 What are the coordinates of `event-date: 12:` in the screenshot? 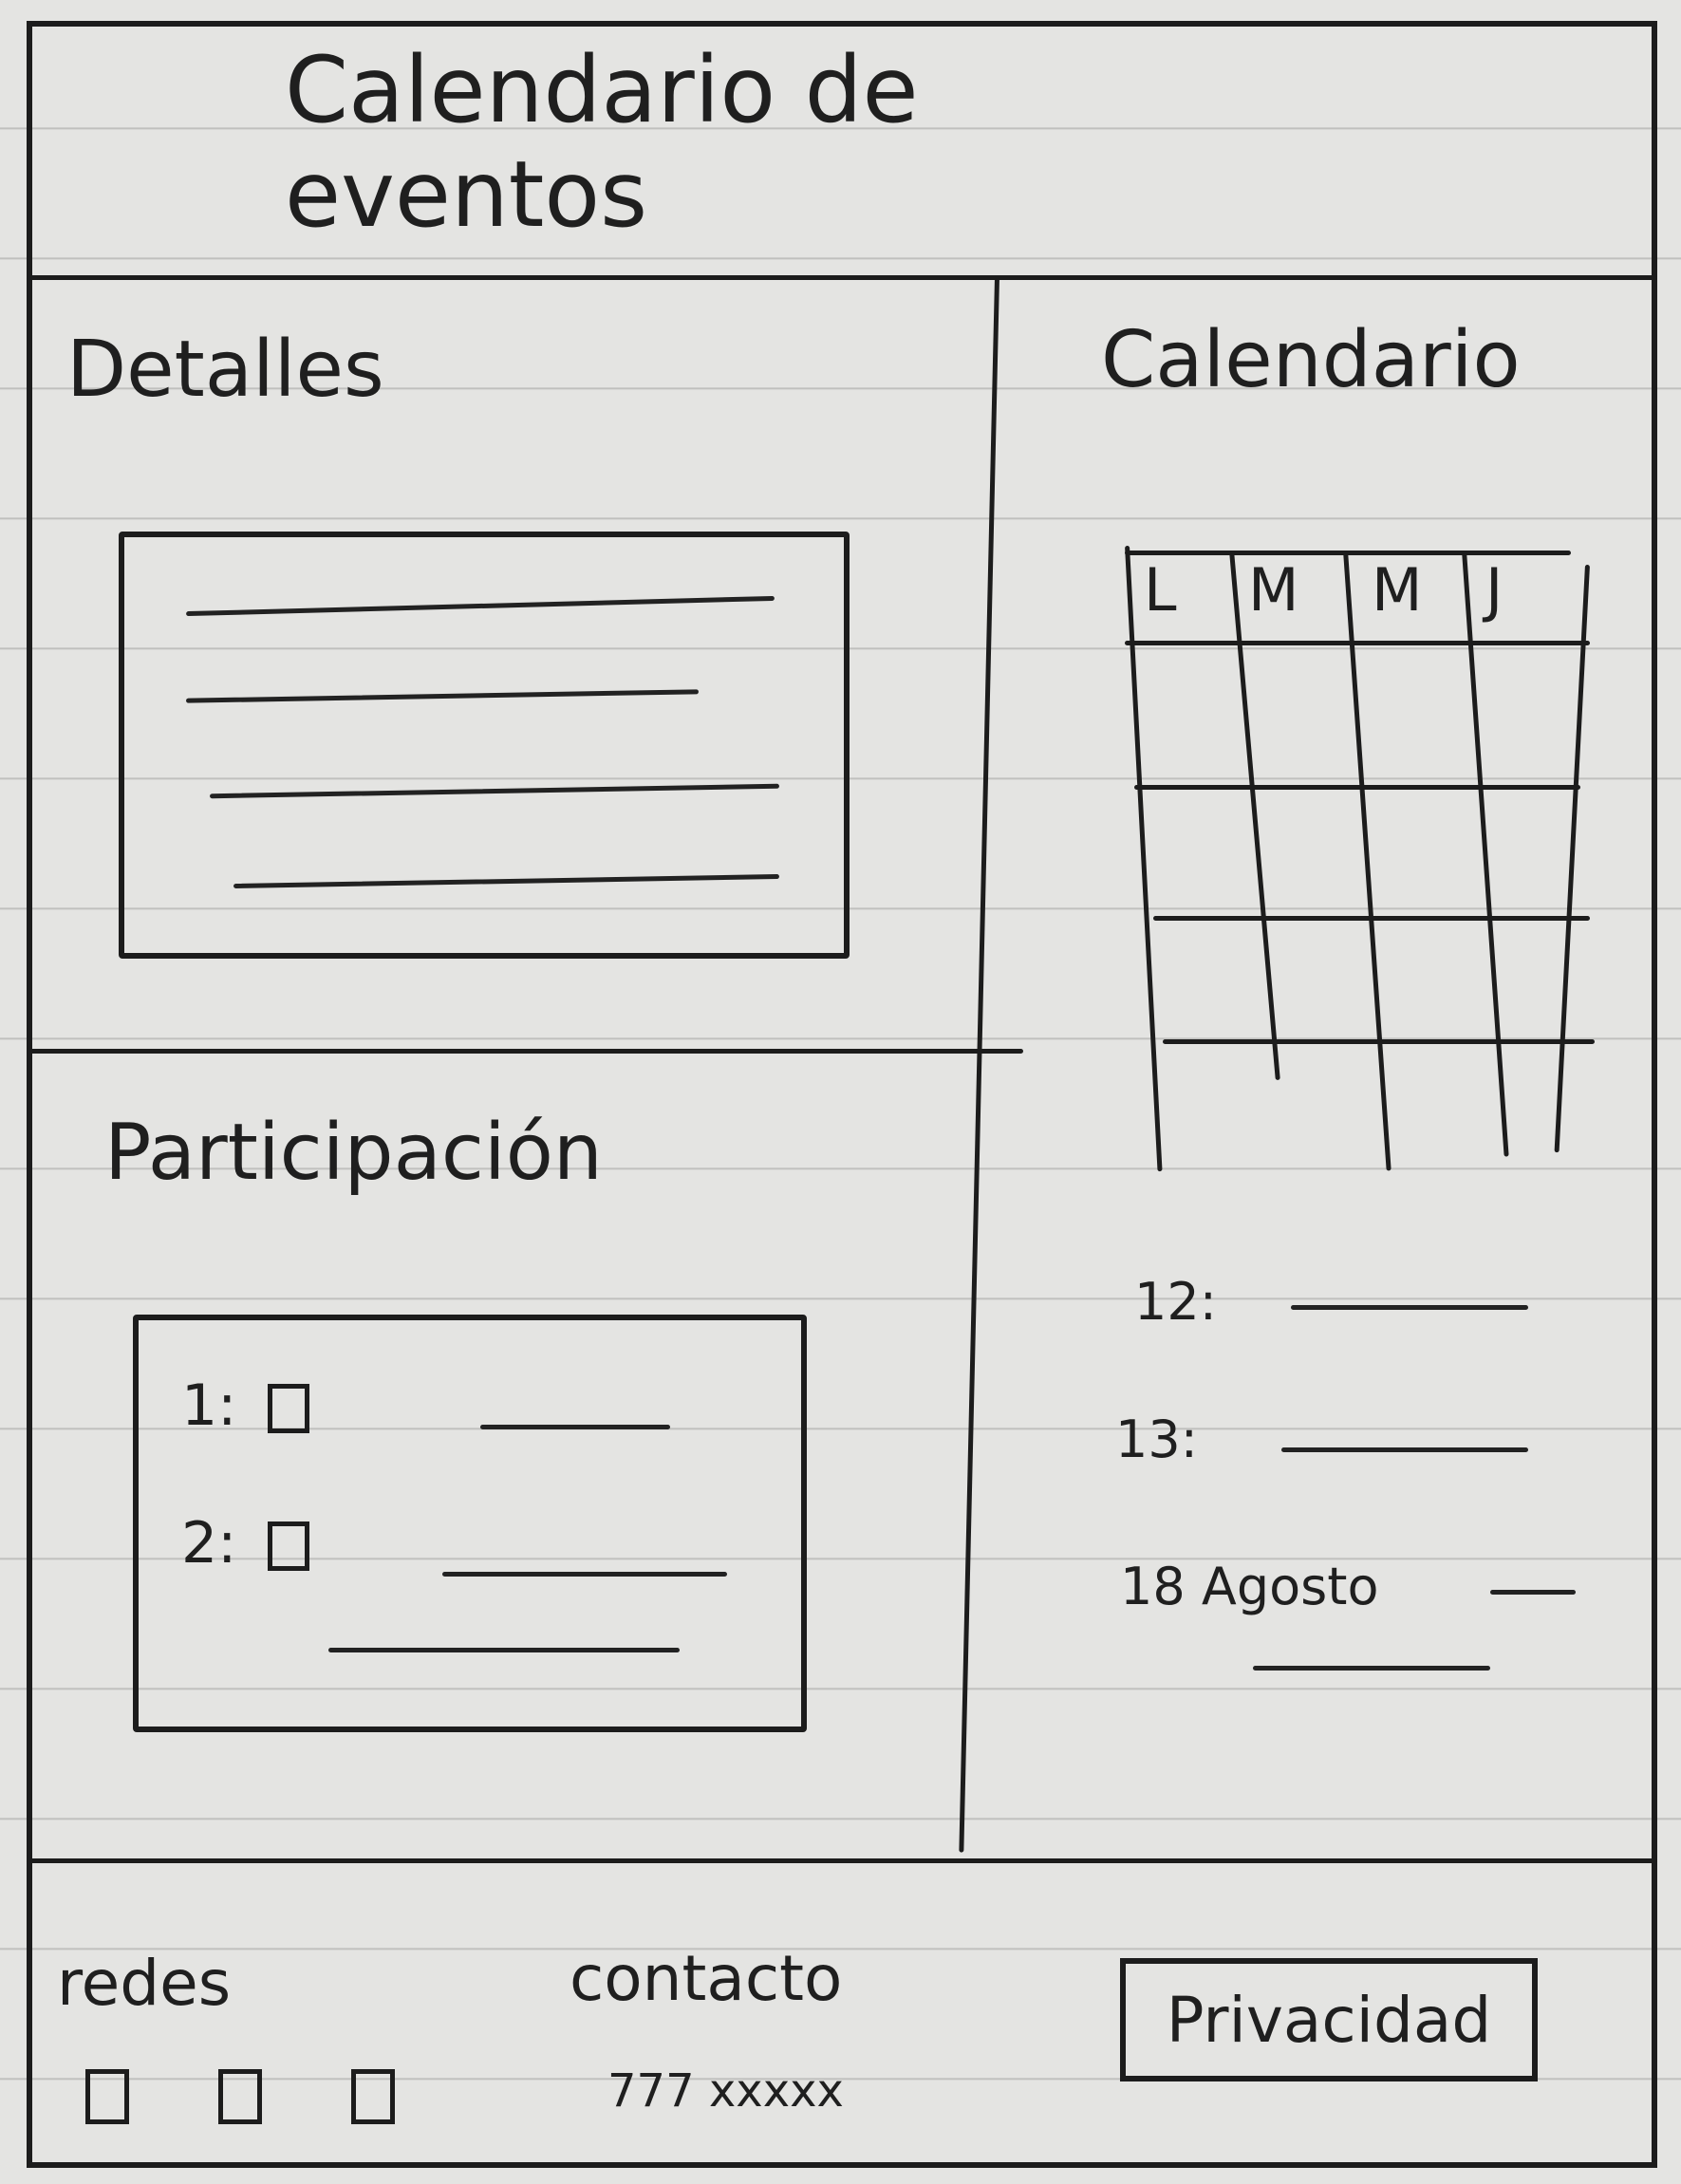 It's located at (1175, 1302).